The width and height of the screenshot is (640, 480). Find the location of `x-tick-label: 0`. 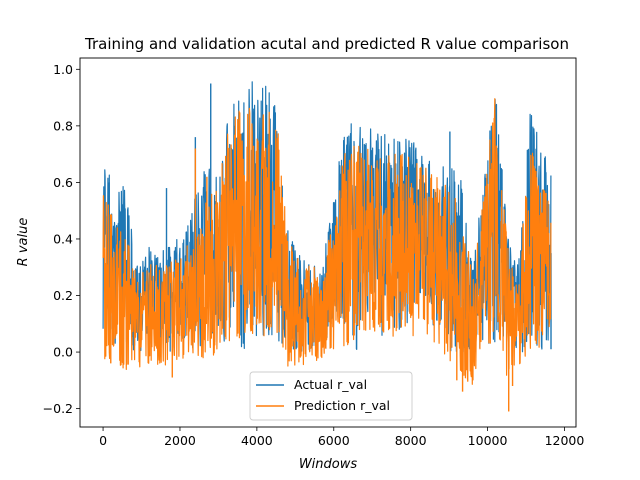

x-tick-label: 0 is located at coordinates (103, 440).